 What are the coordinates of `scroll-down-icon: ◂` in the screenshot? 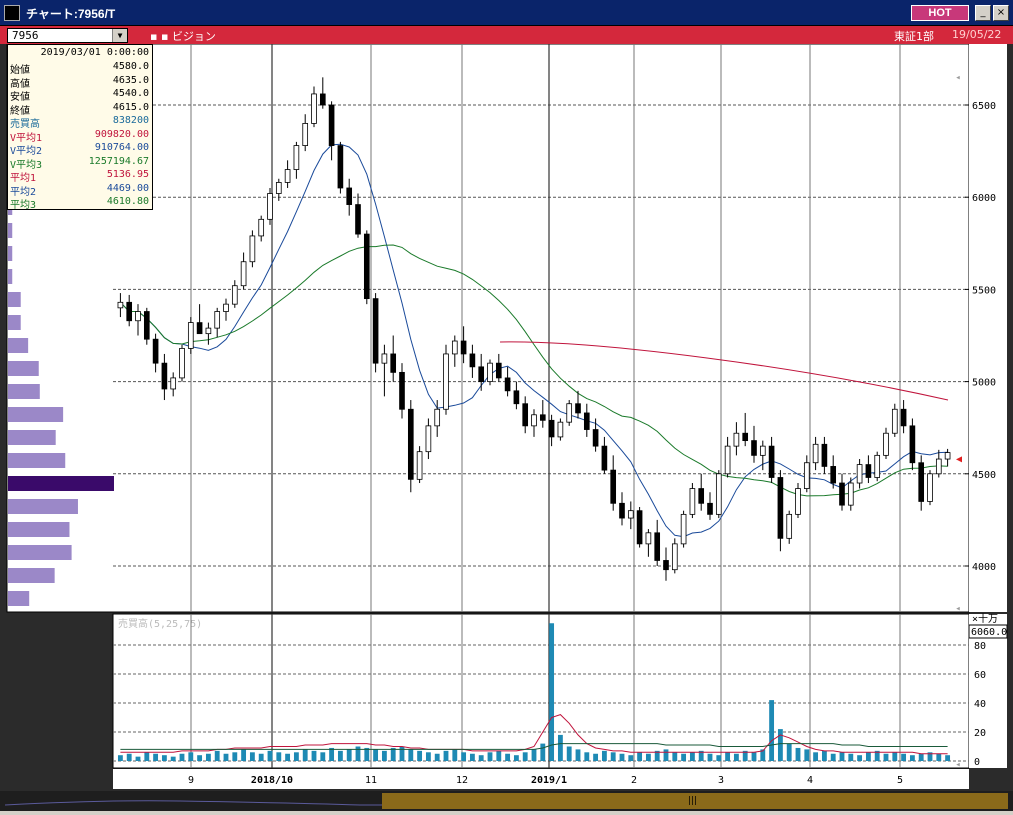 It's located at (957, 609).